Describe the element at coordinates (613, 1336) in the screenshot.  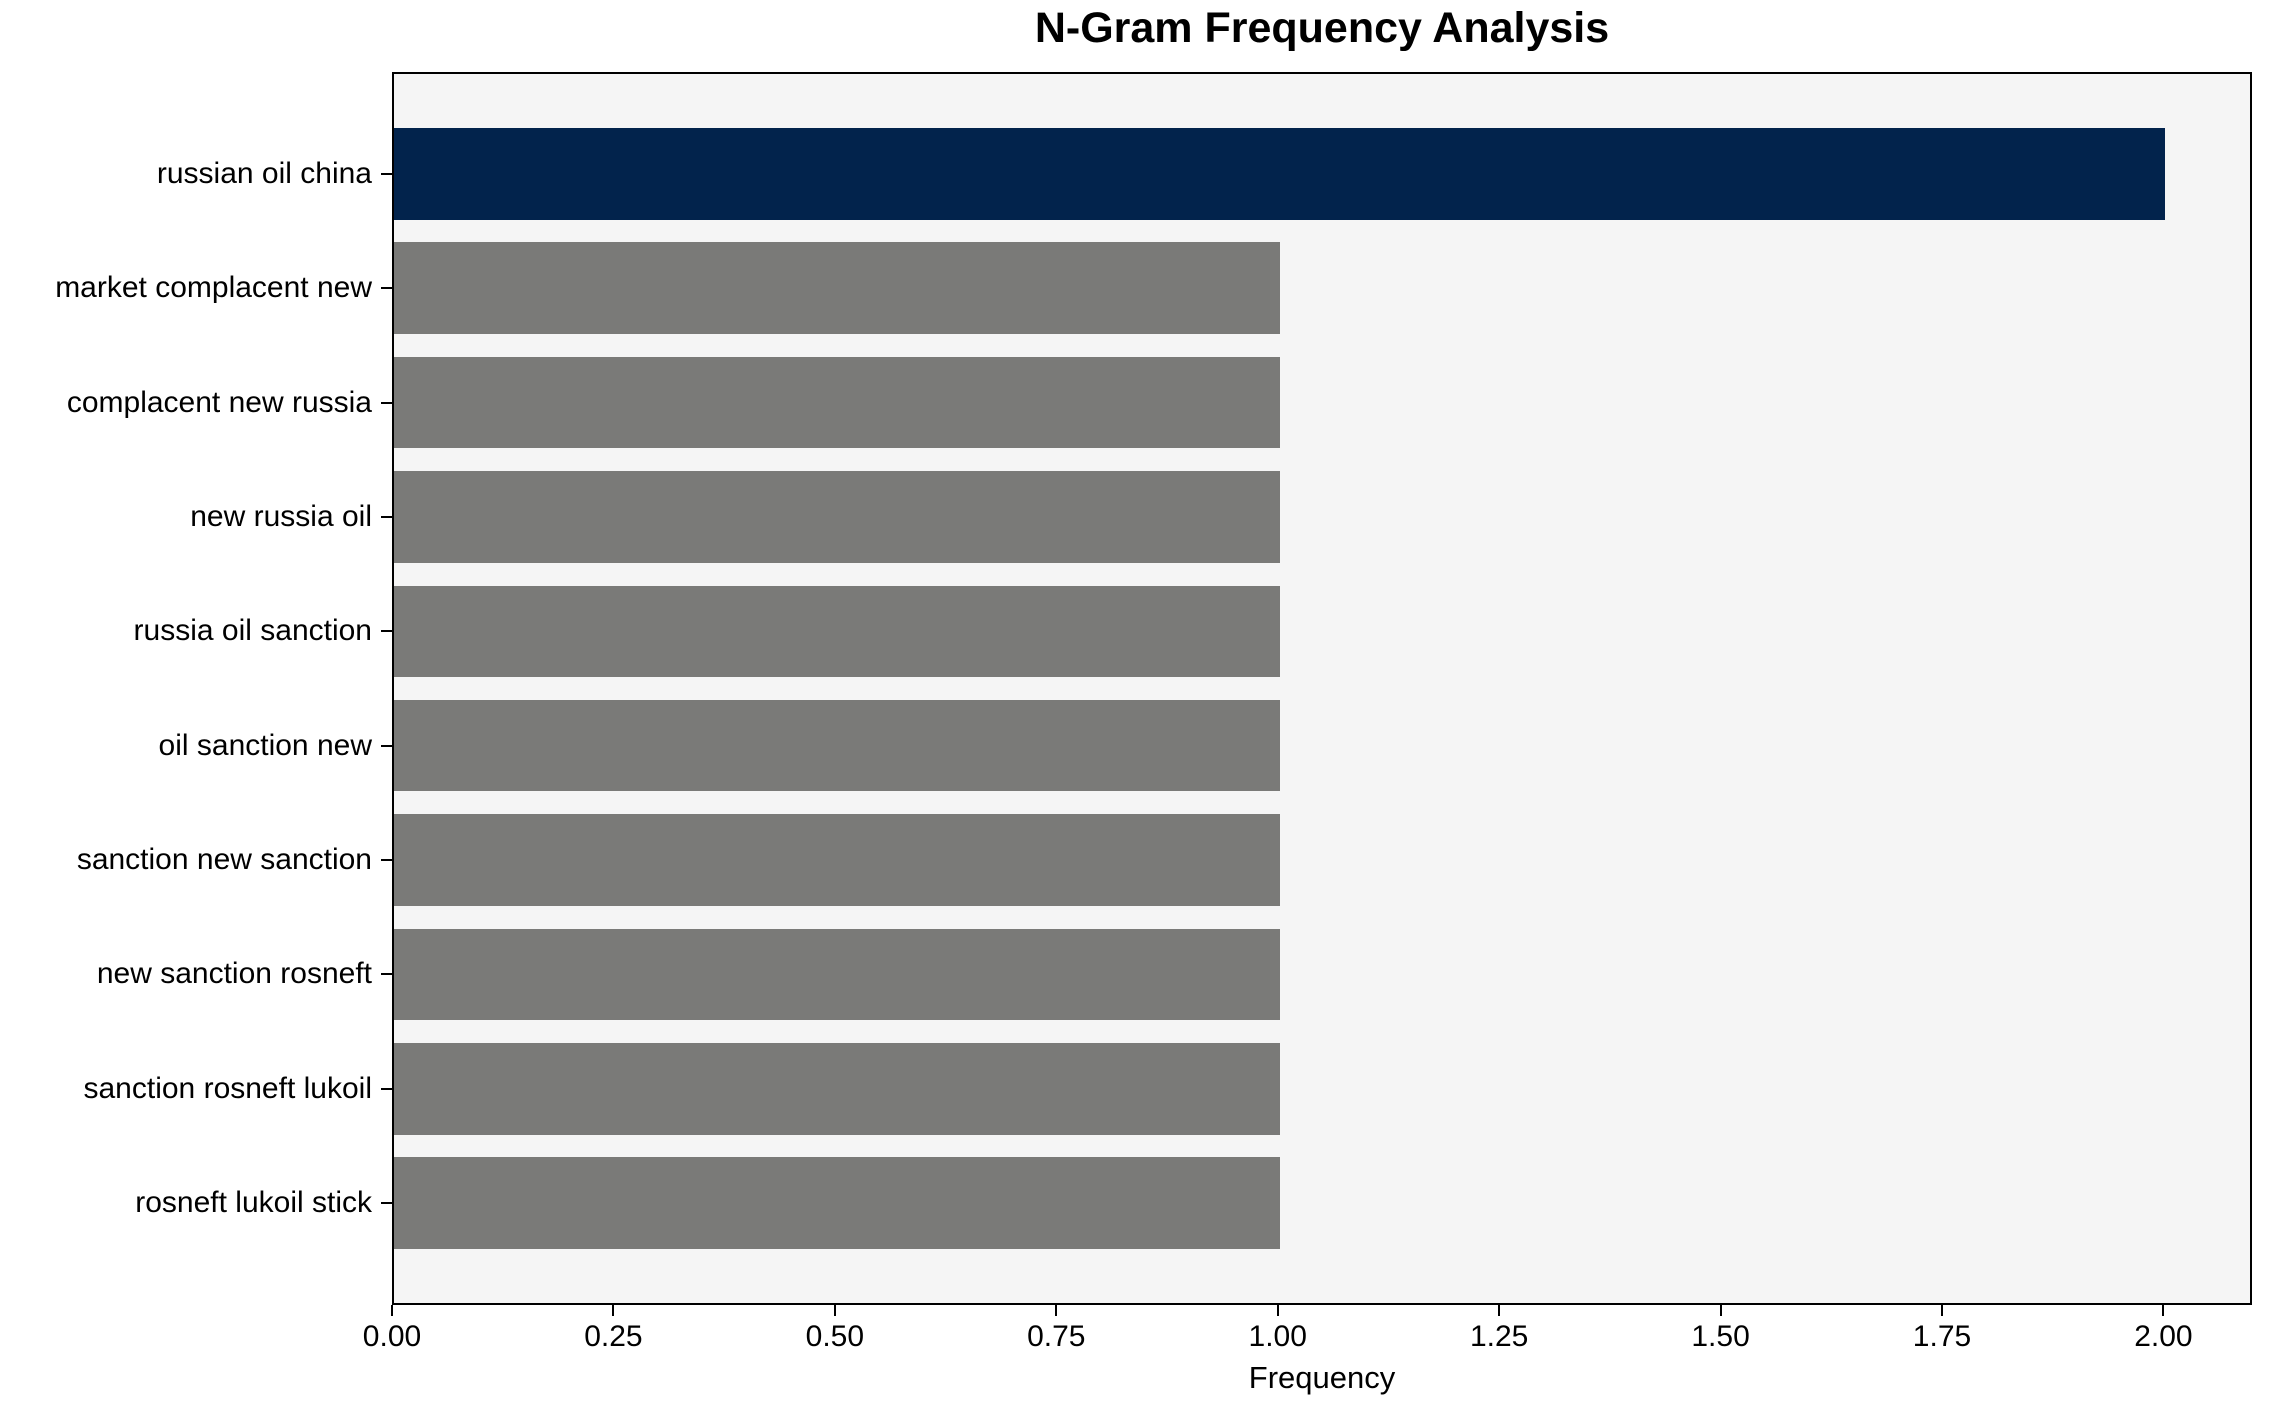
I see `x-tick-label: 0.25` at that location.